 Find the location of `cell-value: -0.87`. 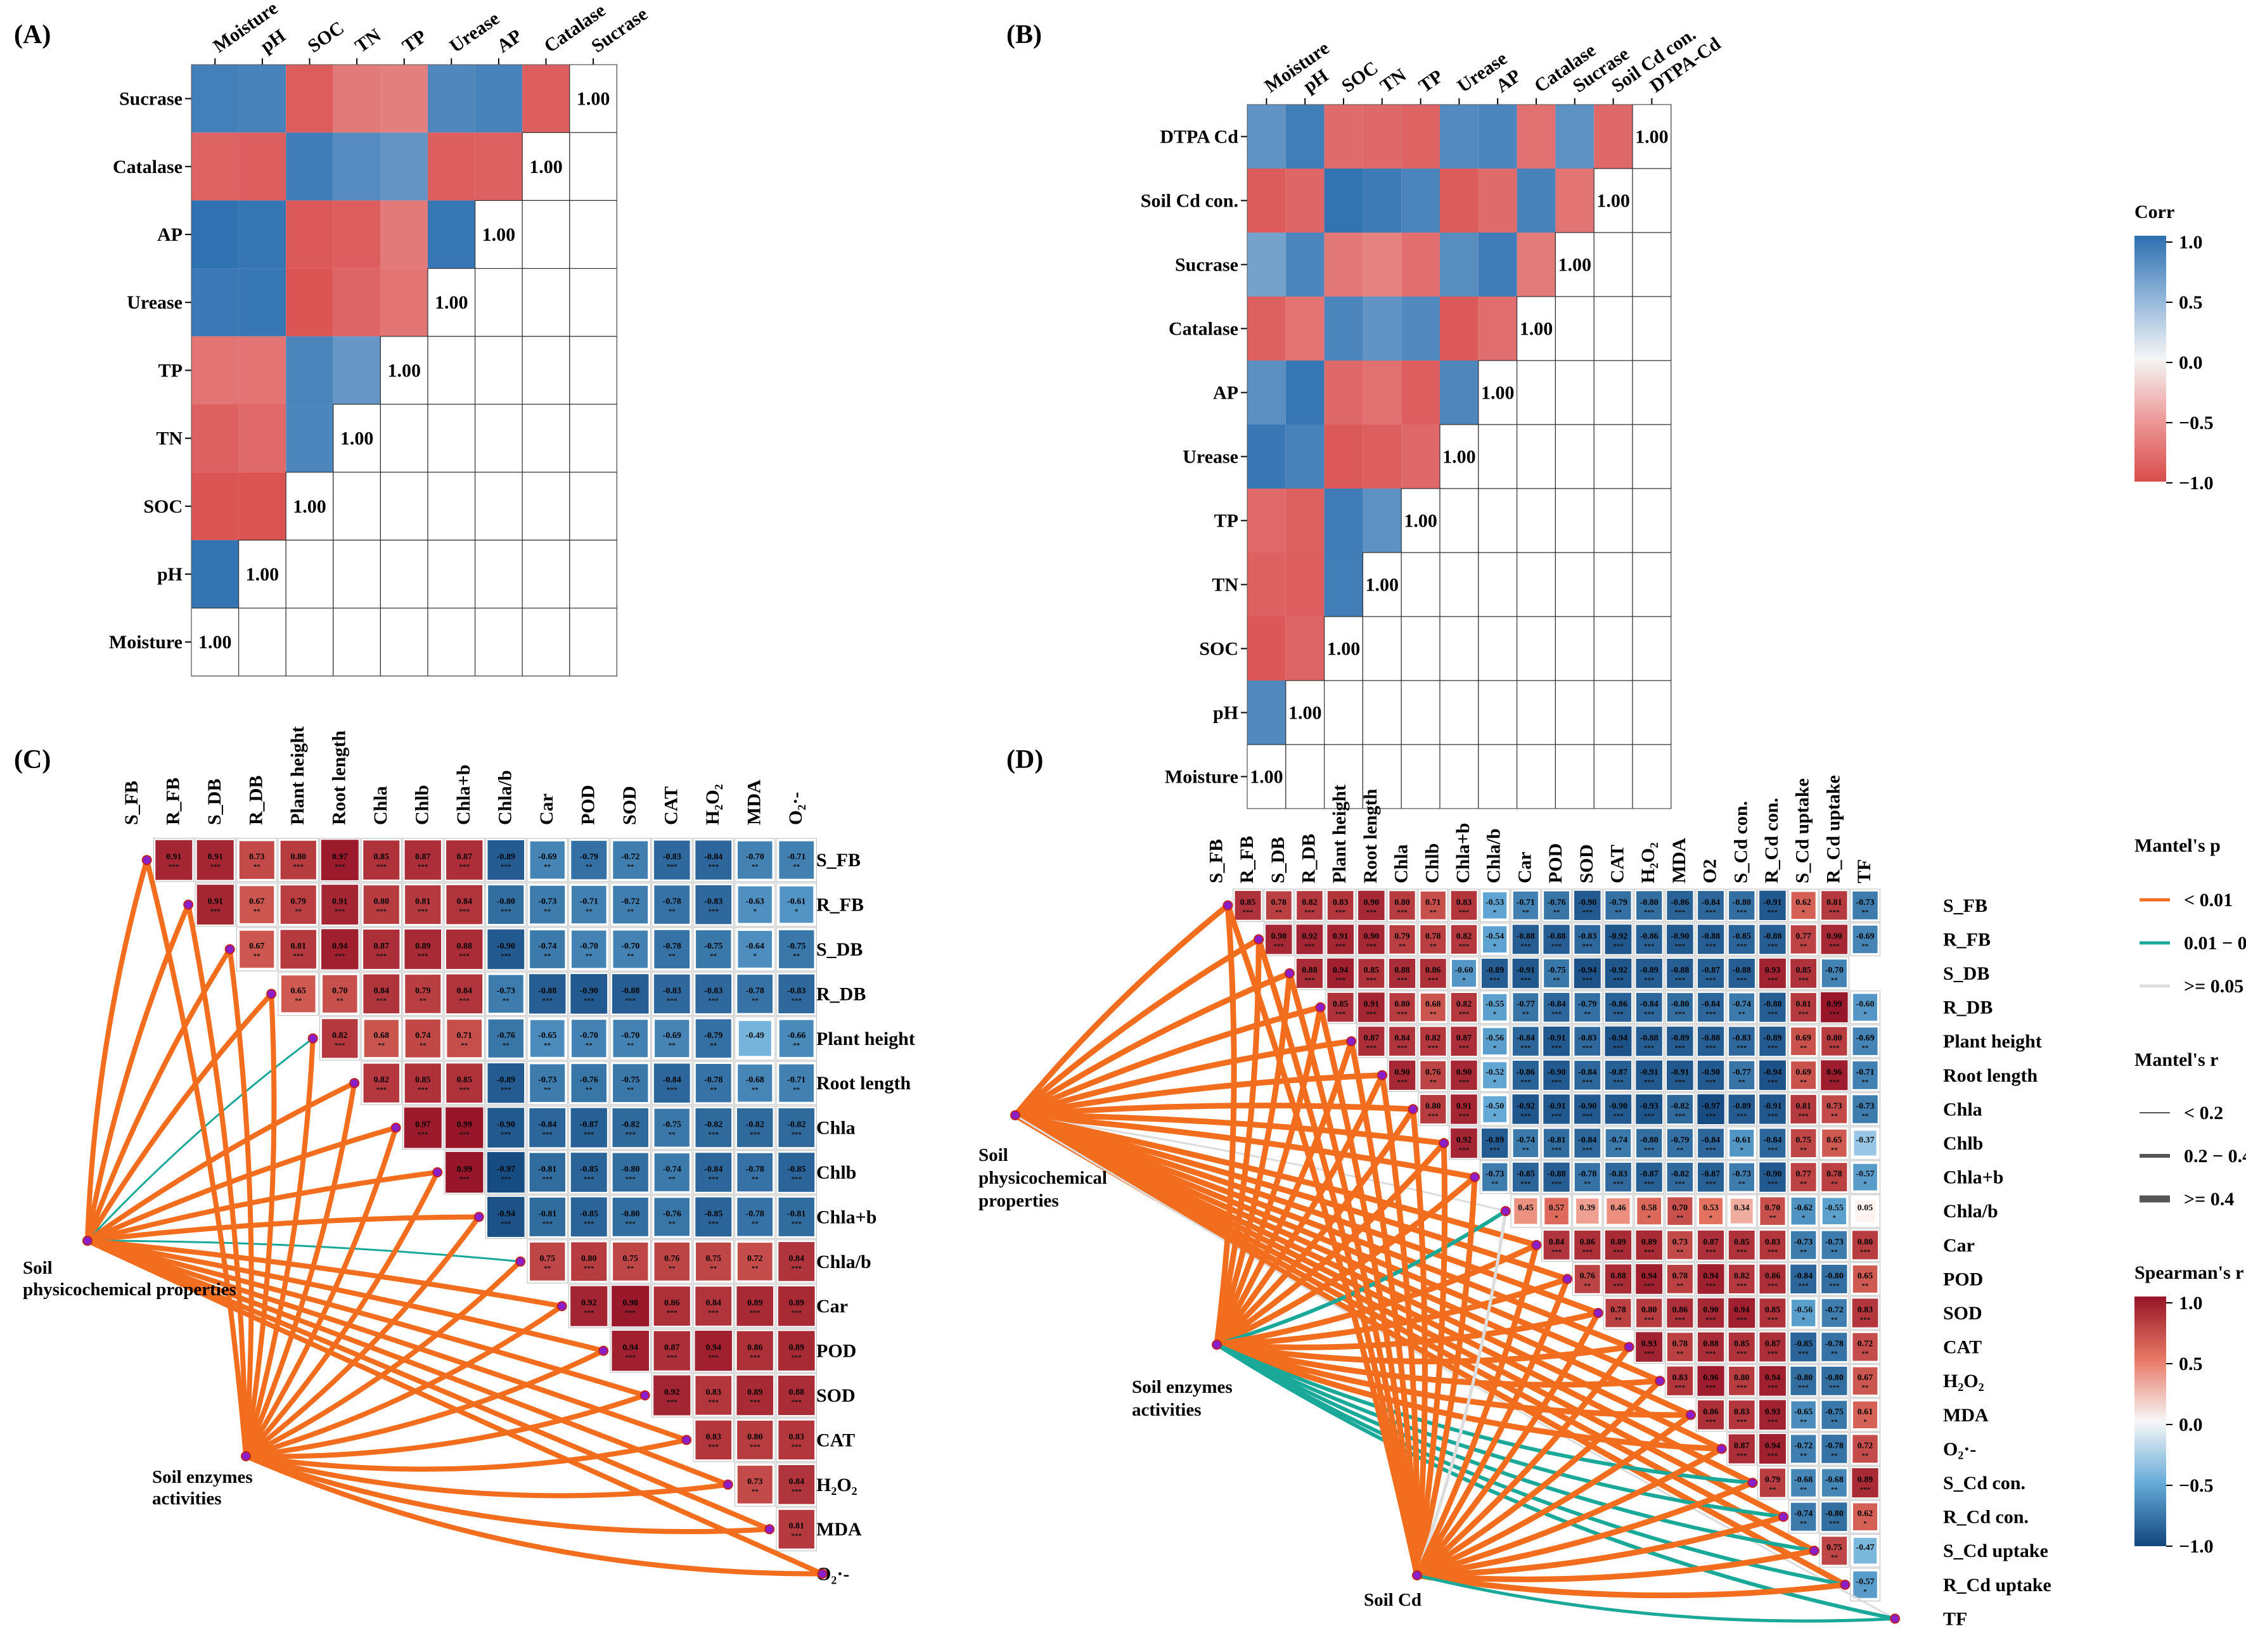

cell-value: -0.87 is located at coordinates (1649, 1175).